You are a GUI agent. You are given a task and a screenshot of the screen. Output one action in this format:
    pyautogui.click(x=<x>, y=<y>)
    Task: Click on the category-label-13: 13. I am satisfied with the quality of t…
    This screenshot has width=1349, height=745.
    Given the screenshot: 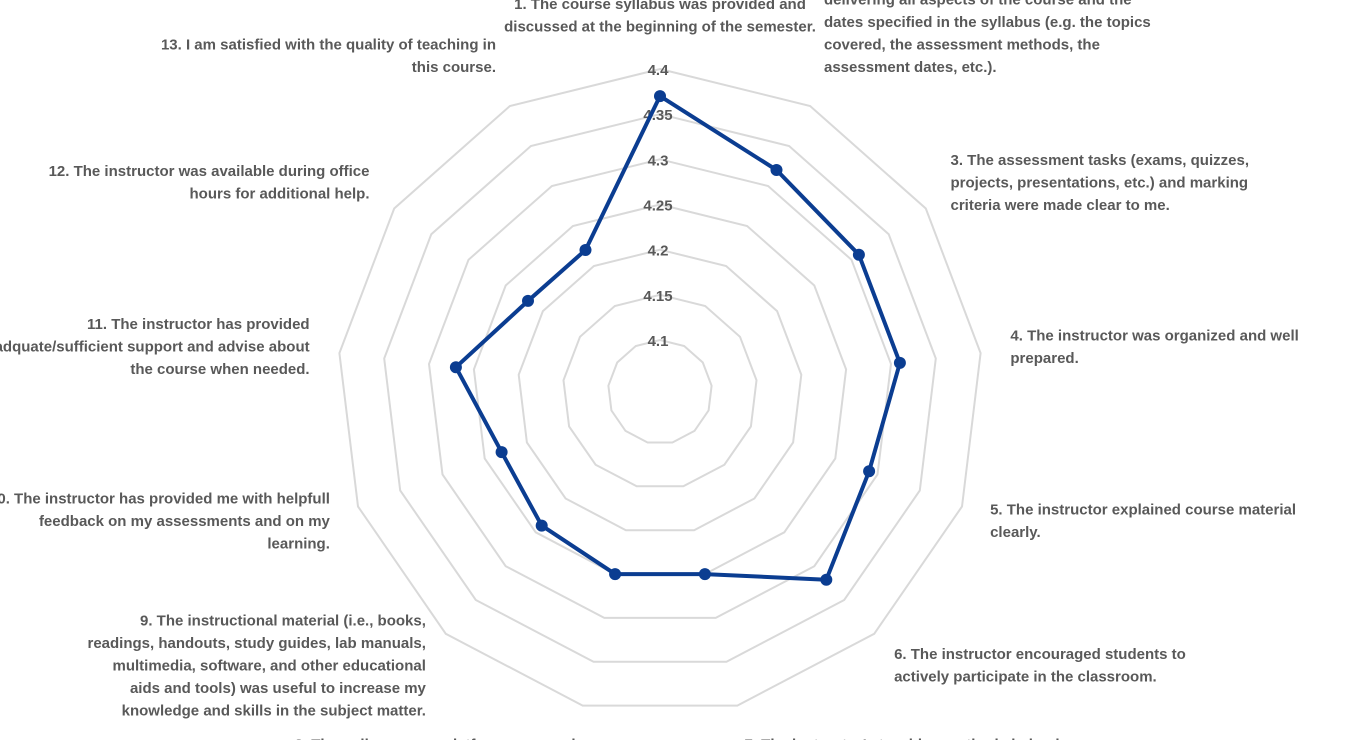 What is the action you would take?
    pyautogui.click(x=328, y=56)
    